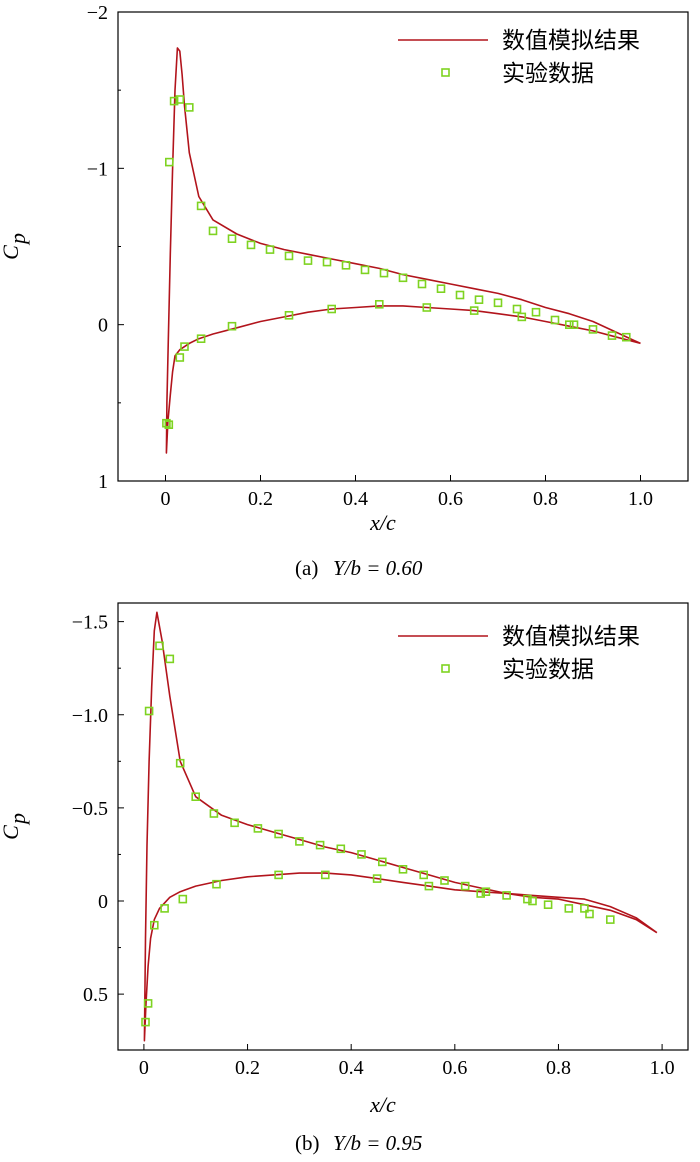 This screenshot has width=700, height=1162. What do you see at coordinates (97, 169) in the screenshot?
I see `y-tick-label: −1` at bounding box center [97, 169].